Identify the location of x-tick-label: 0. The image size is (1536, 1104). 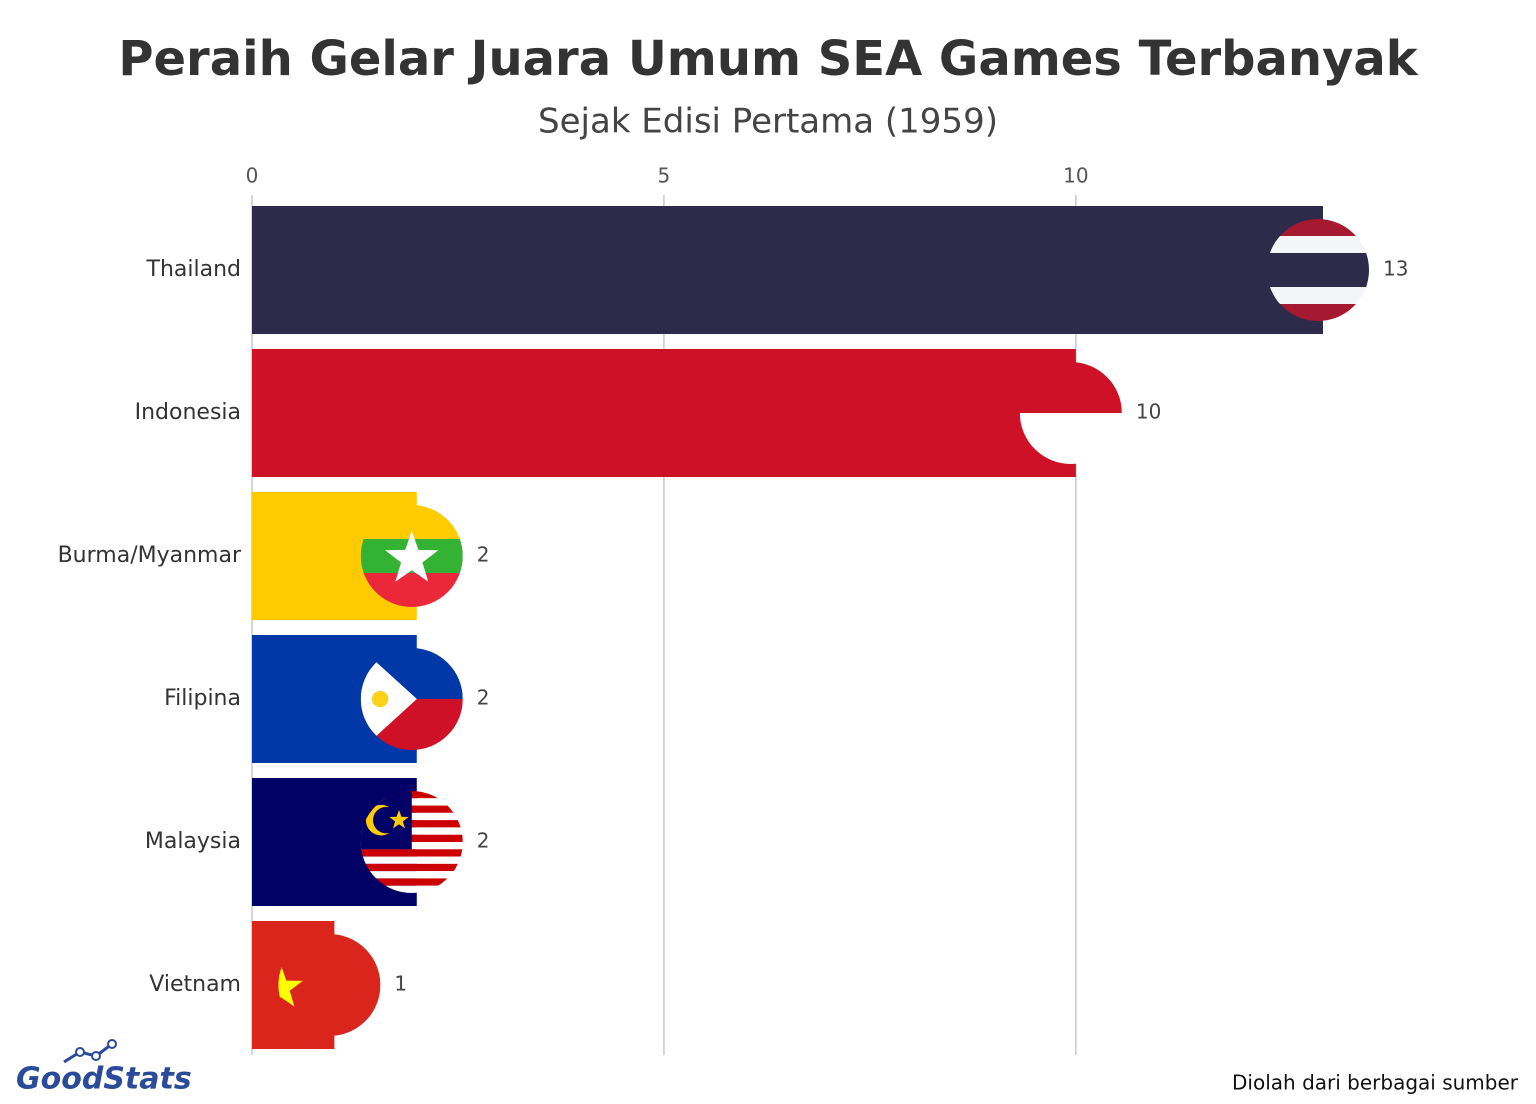
(252, 176).